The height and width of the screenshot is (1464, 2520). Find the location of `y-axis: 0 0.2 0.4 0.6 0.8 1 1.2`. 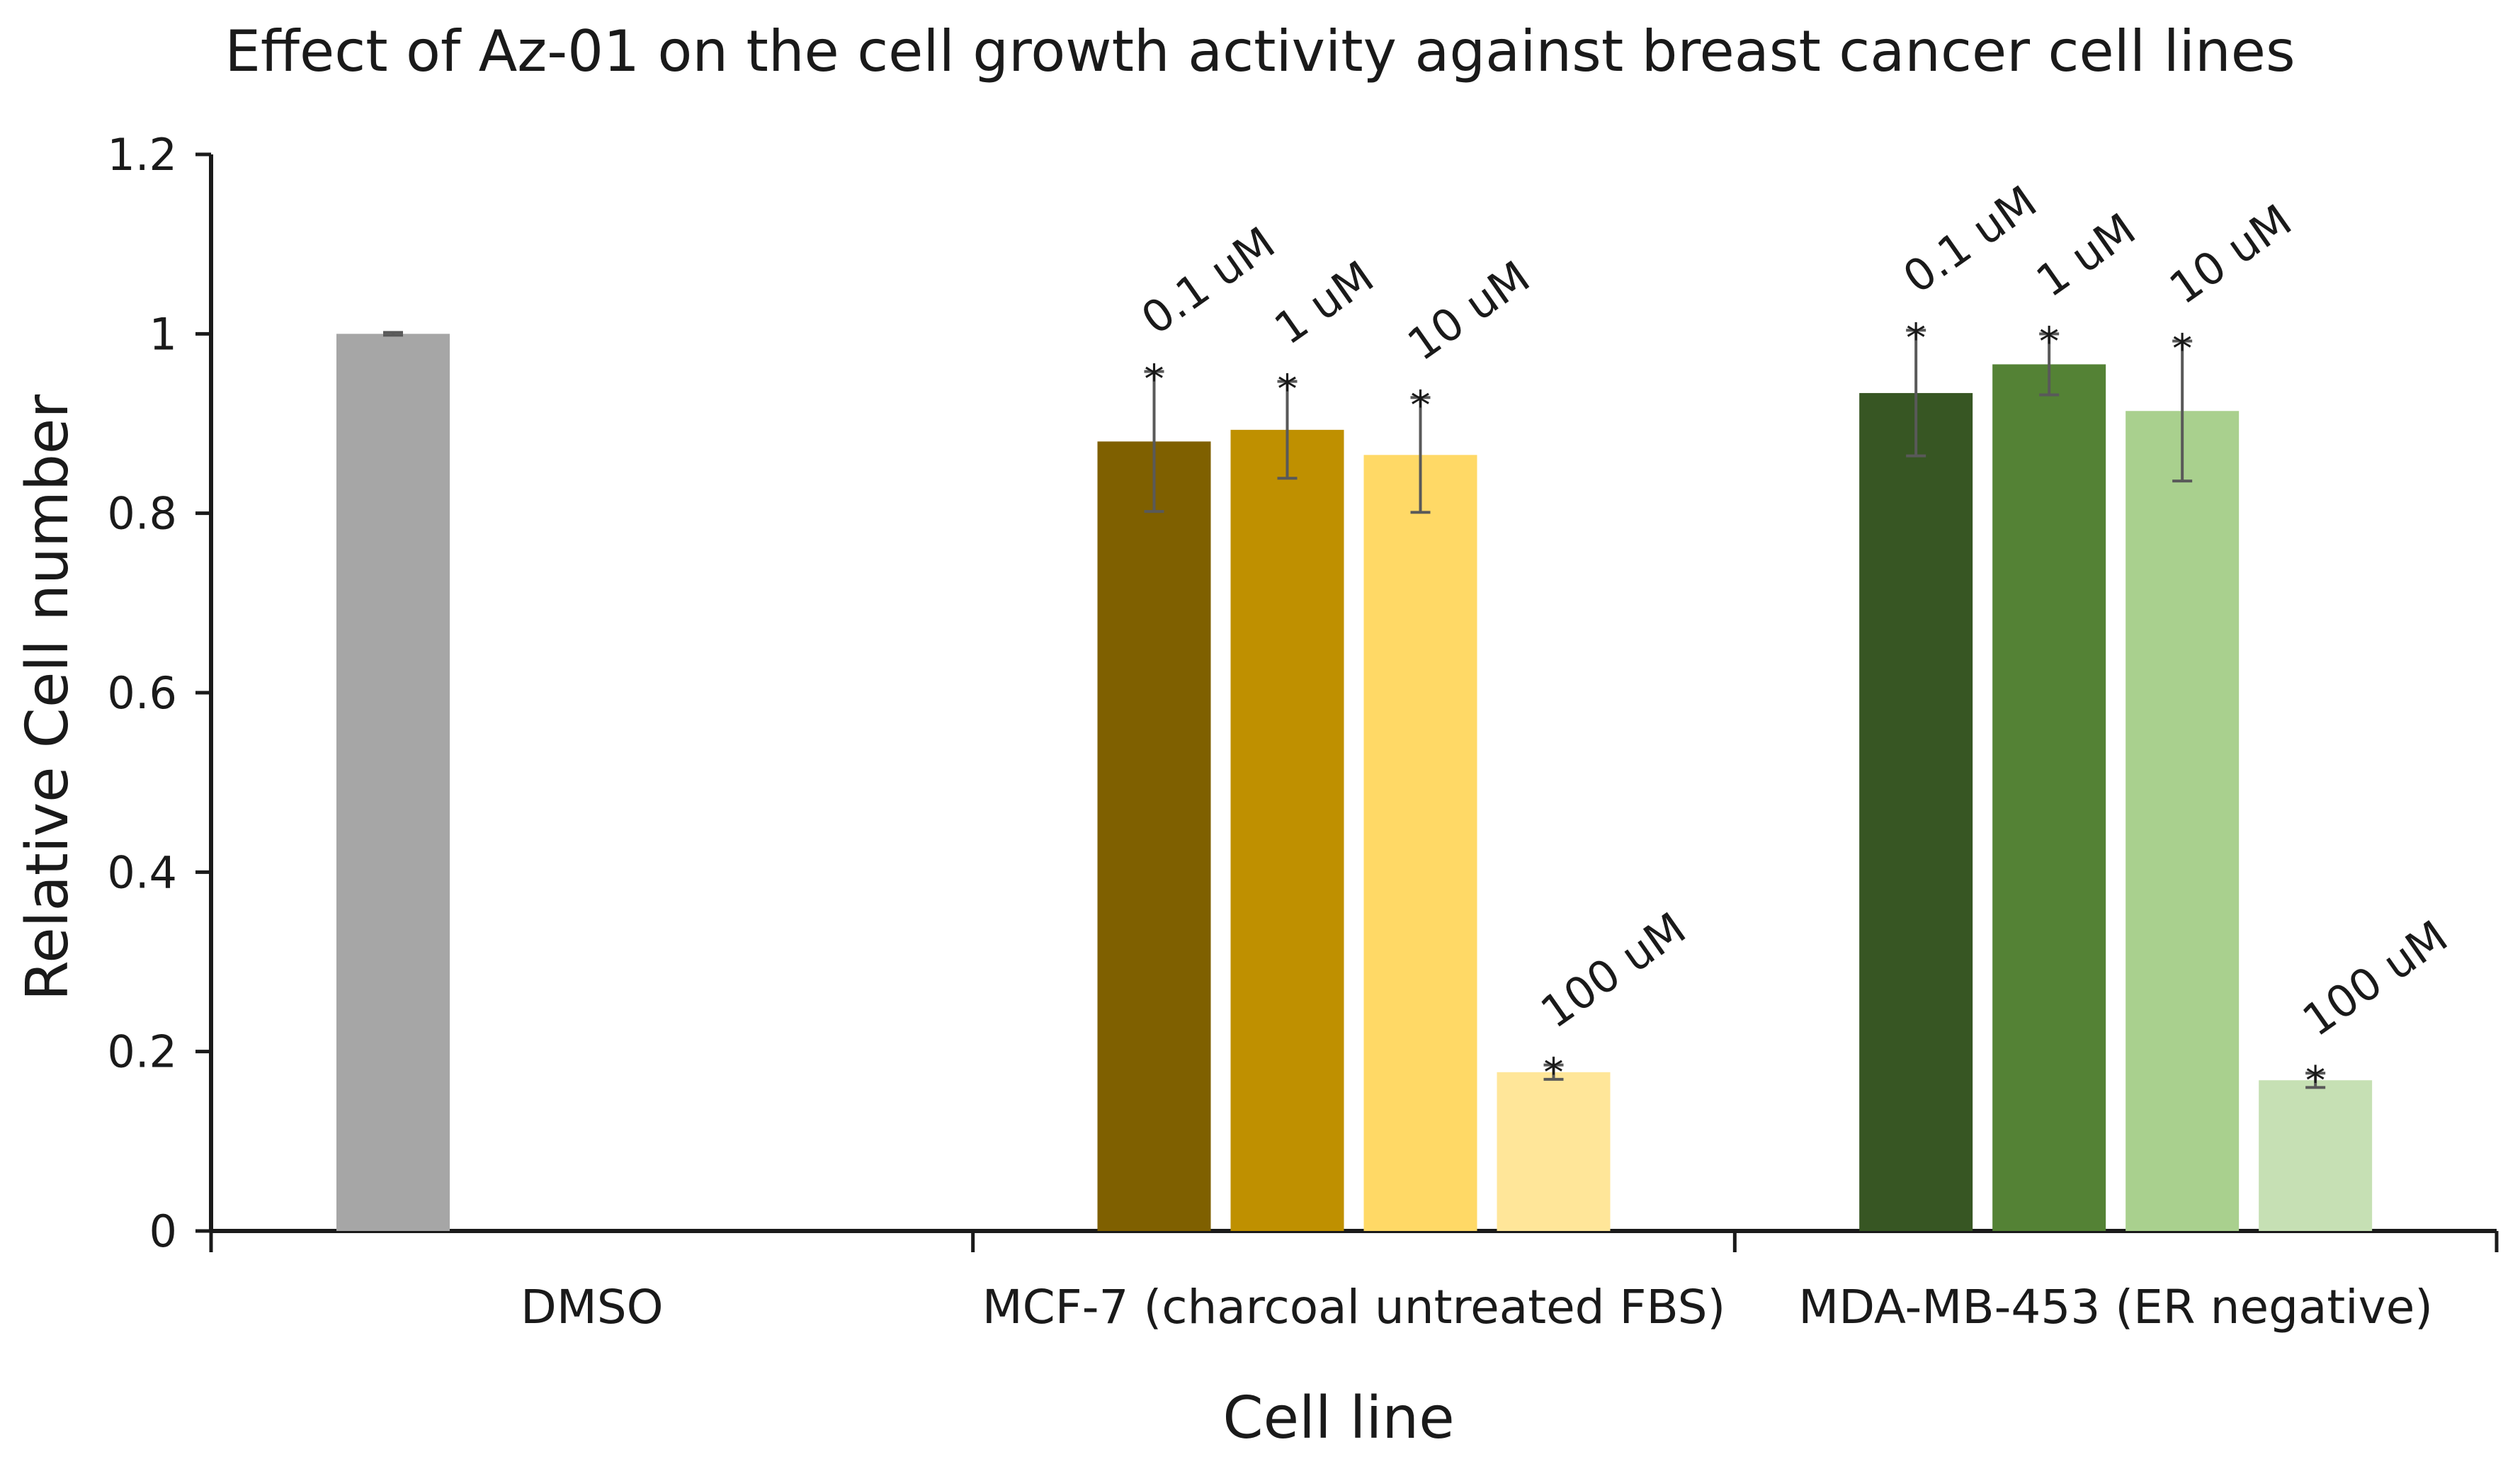

y-axis: 0 0.2 0.4 0.6 0.8 1 1.2 is located at coordinates (160, 693).